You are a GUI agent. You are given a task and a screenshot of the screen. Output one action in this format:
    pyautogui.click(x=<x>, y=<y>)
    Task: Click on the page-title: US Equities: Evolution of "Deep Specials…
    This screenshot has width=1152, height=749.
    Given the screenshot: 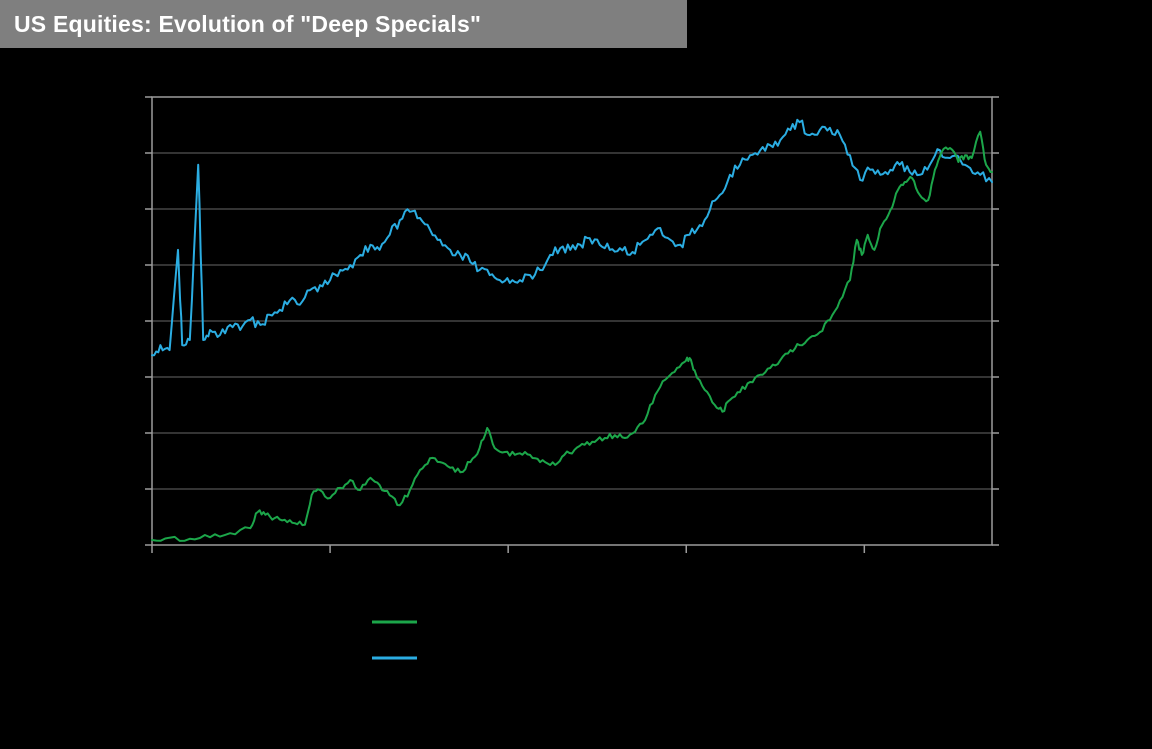 What is the action you would take?
    pyautogui.click(x=248, y=23)
    